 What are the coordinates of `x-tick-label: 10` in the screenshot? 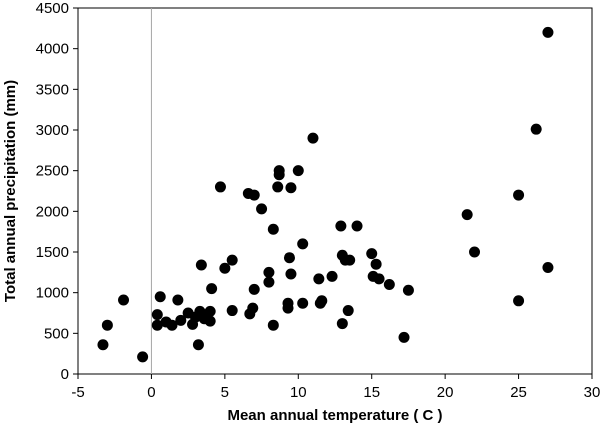 It's located at (298, 392).